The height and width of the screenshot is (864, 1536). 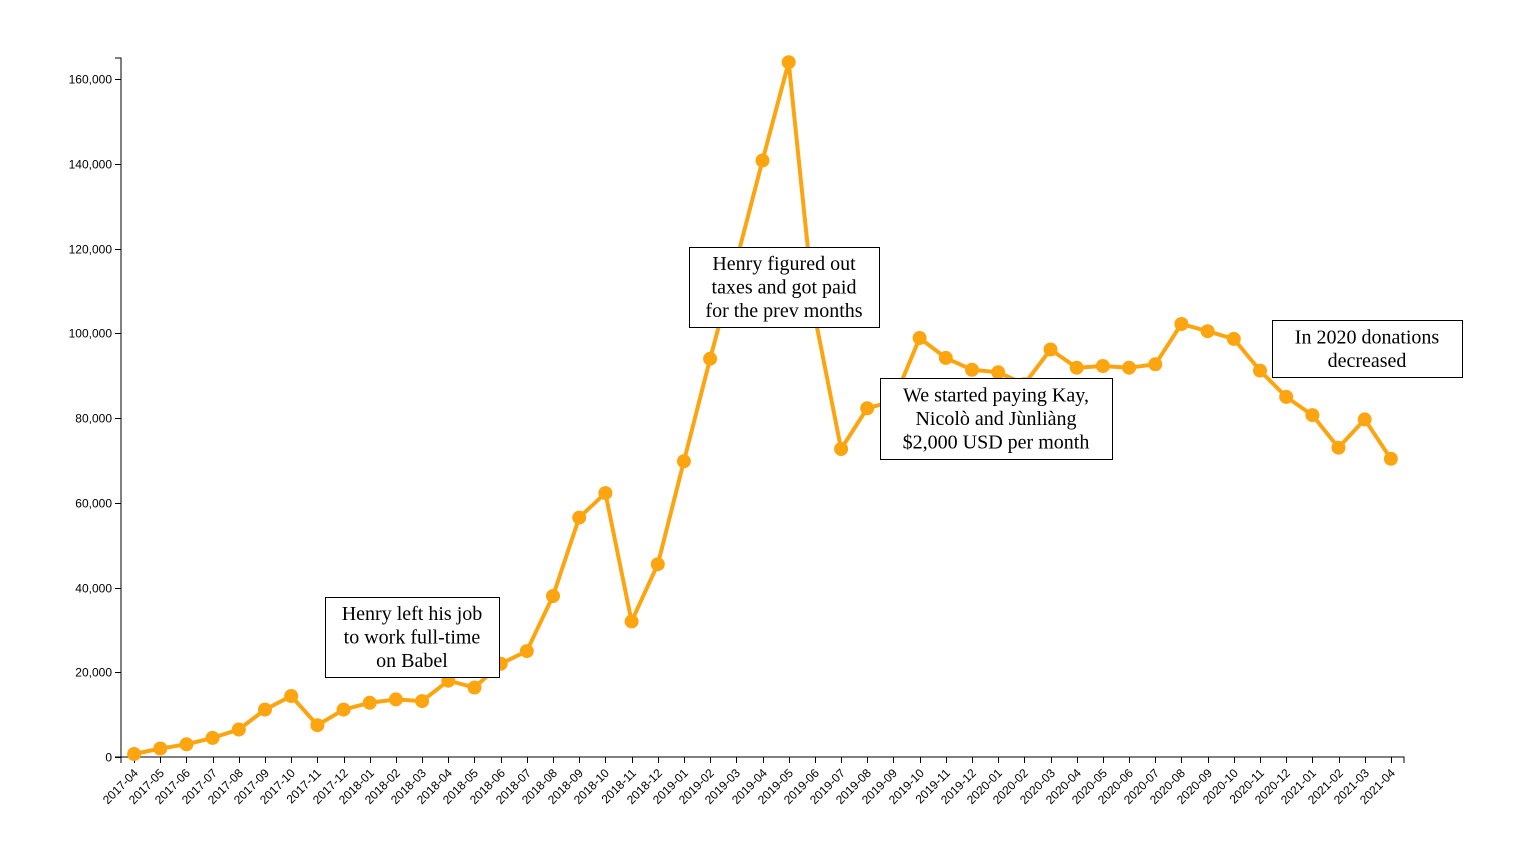 I want to click on annotation-text-line: decreased, so click(x=1367, y=361).